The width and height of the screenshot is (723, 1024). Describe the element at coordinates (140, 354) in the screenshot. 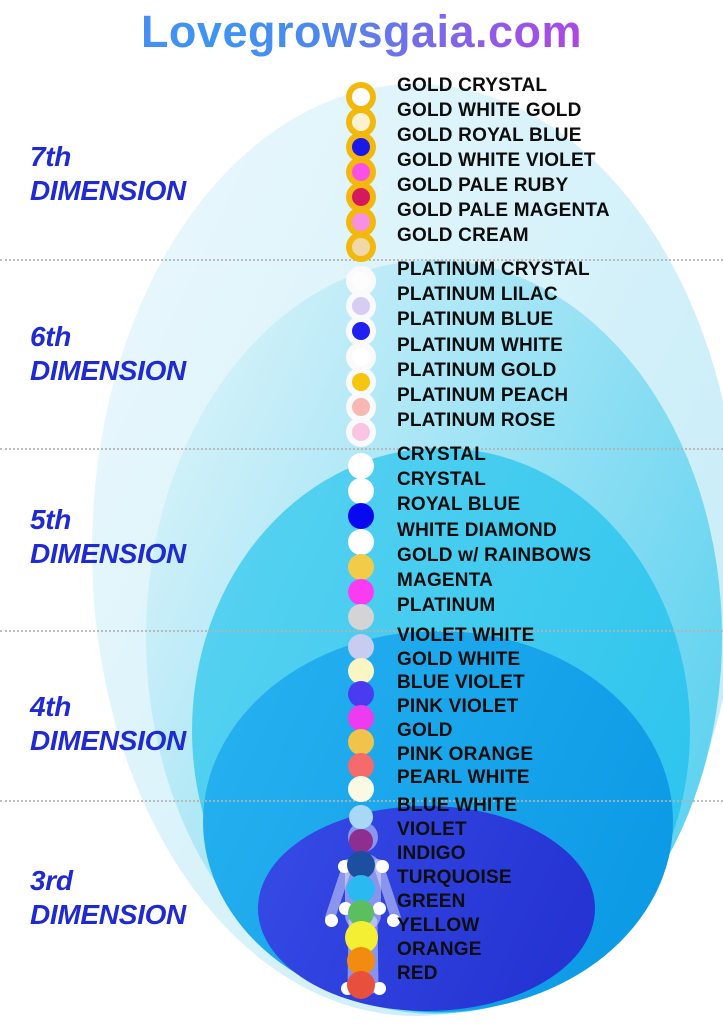

I see `dimension-6-label: 6th DIMENSION` at that location.